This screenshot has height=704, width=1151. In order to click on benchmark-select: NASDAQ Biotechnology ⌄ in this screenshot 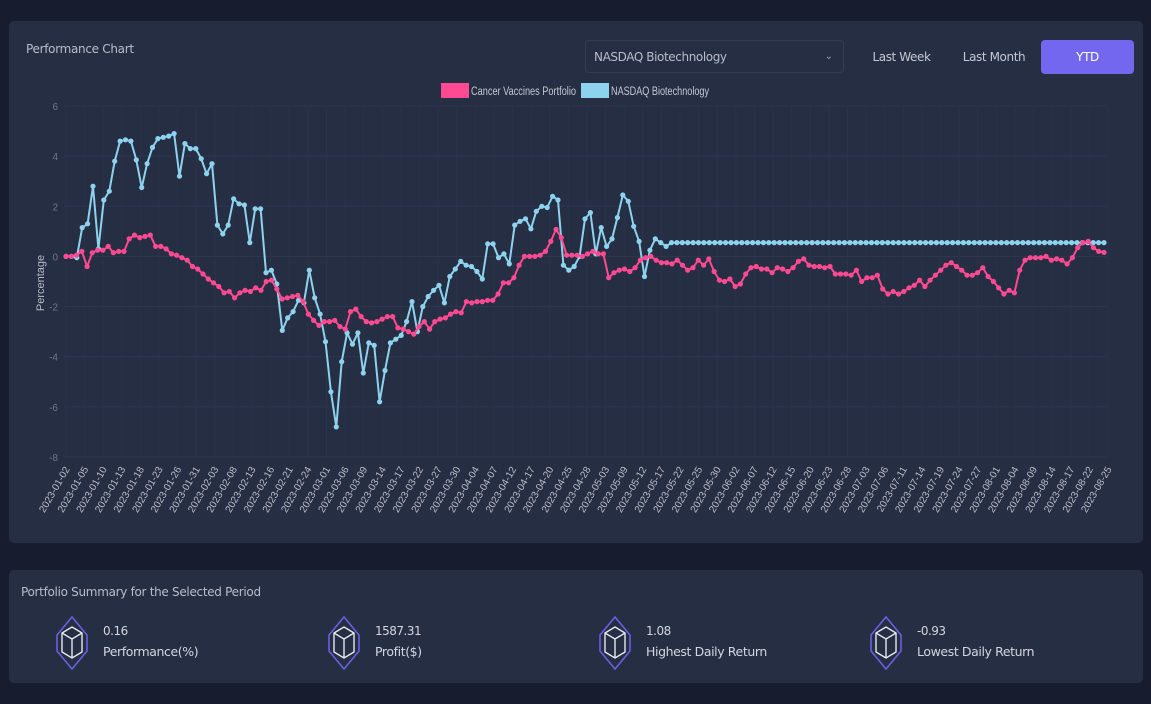, I will do `click(714, 56)`.